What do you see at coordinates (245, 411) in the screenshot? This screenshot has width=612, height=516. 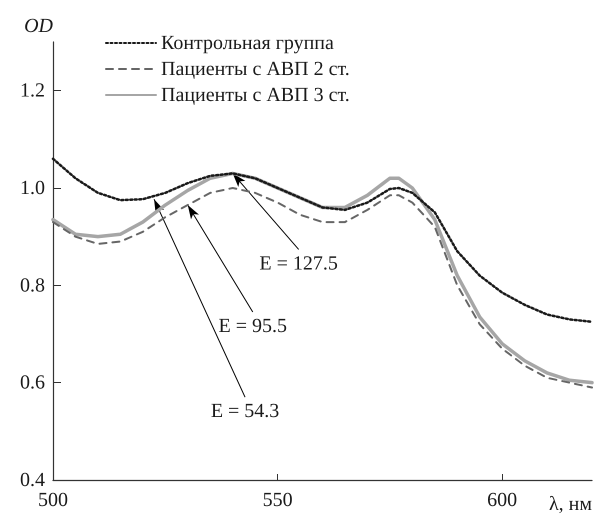 I see `annotation: E = 54.3` at bounding box center [245, 411].